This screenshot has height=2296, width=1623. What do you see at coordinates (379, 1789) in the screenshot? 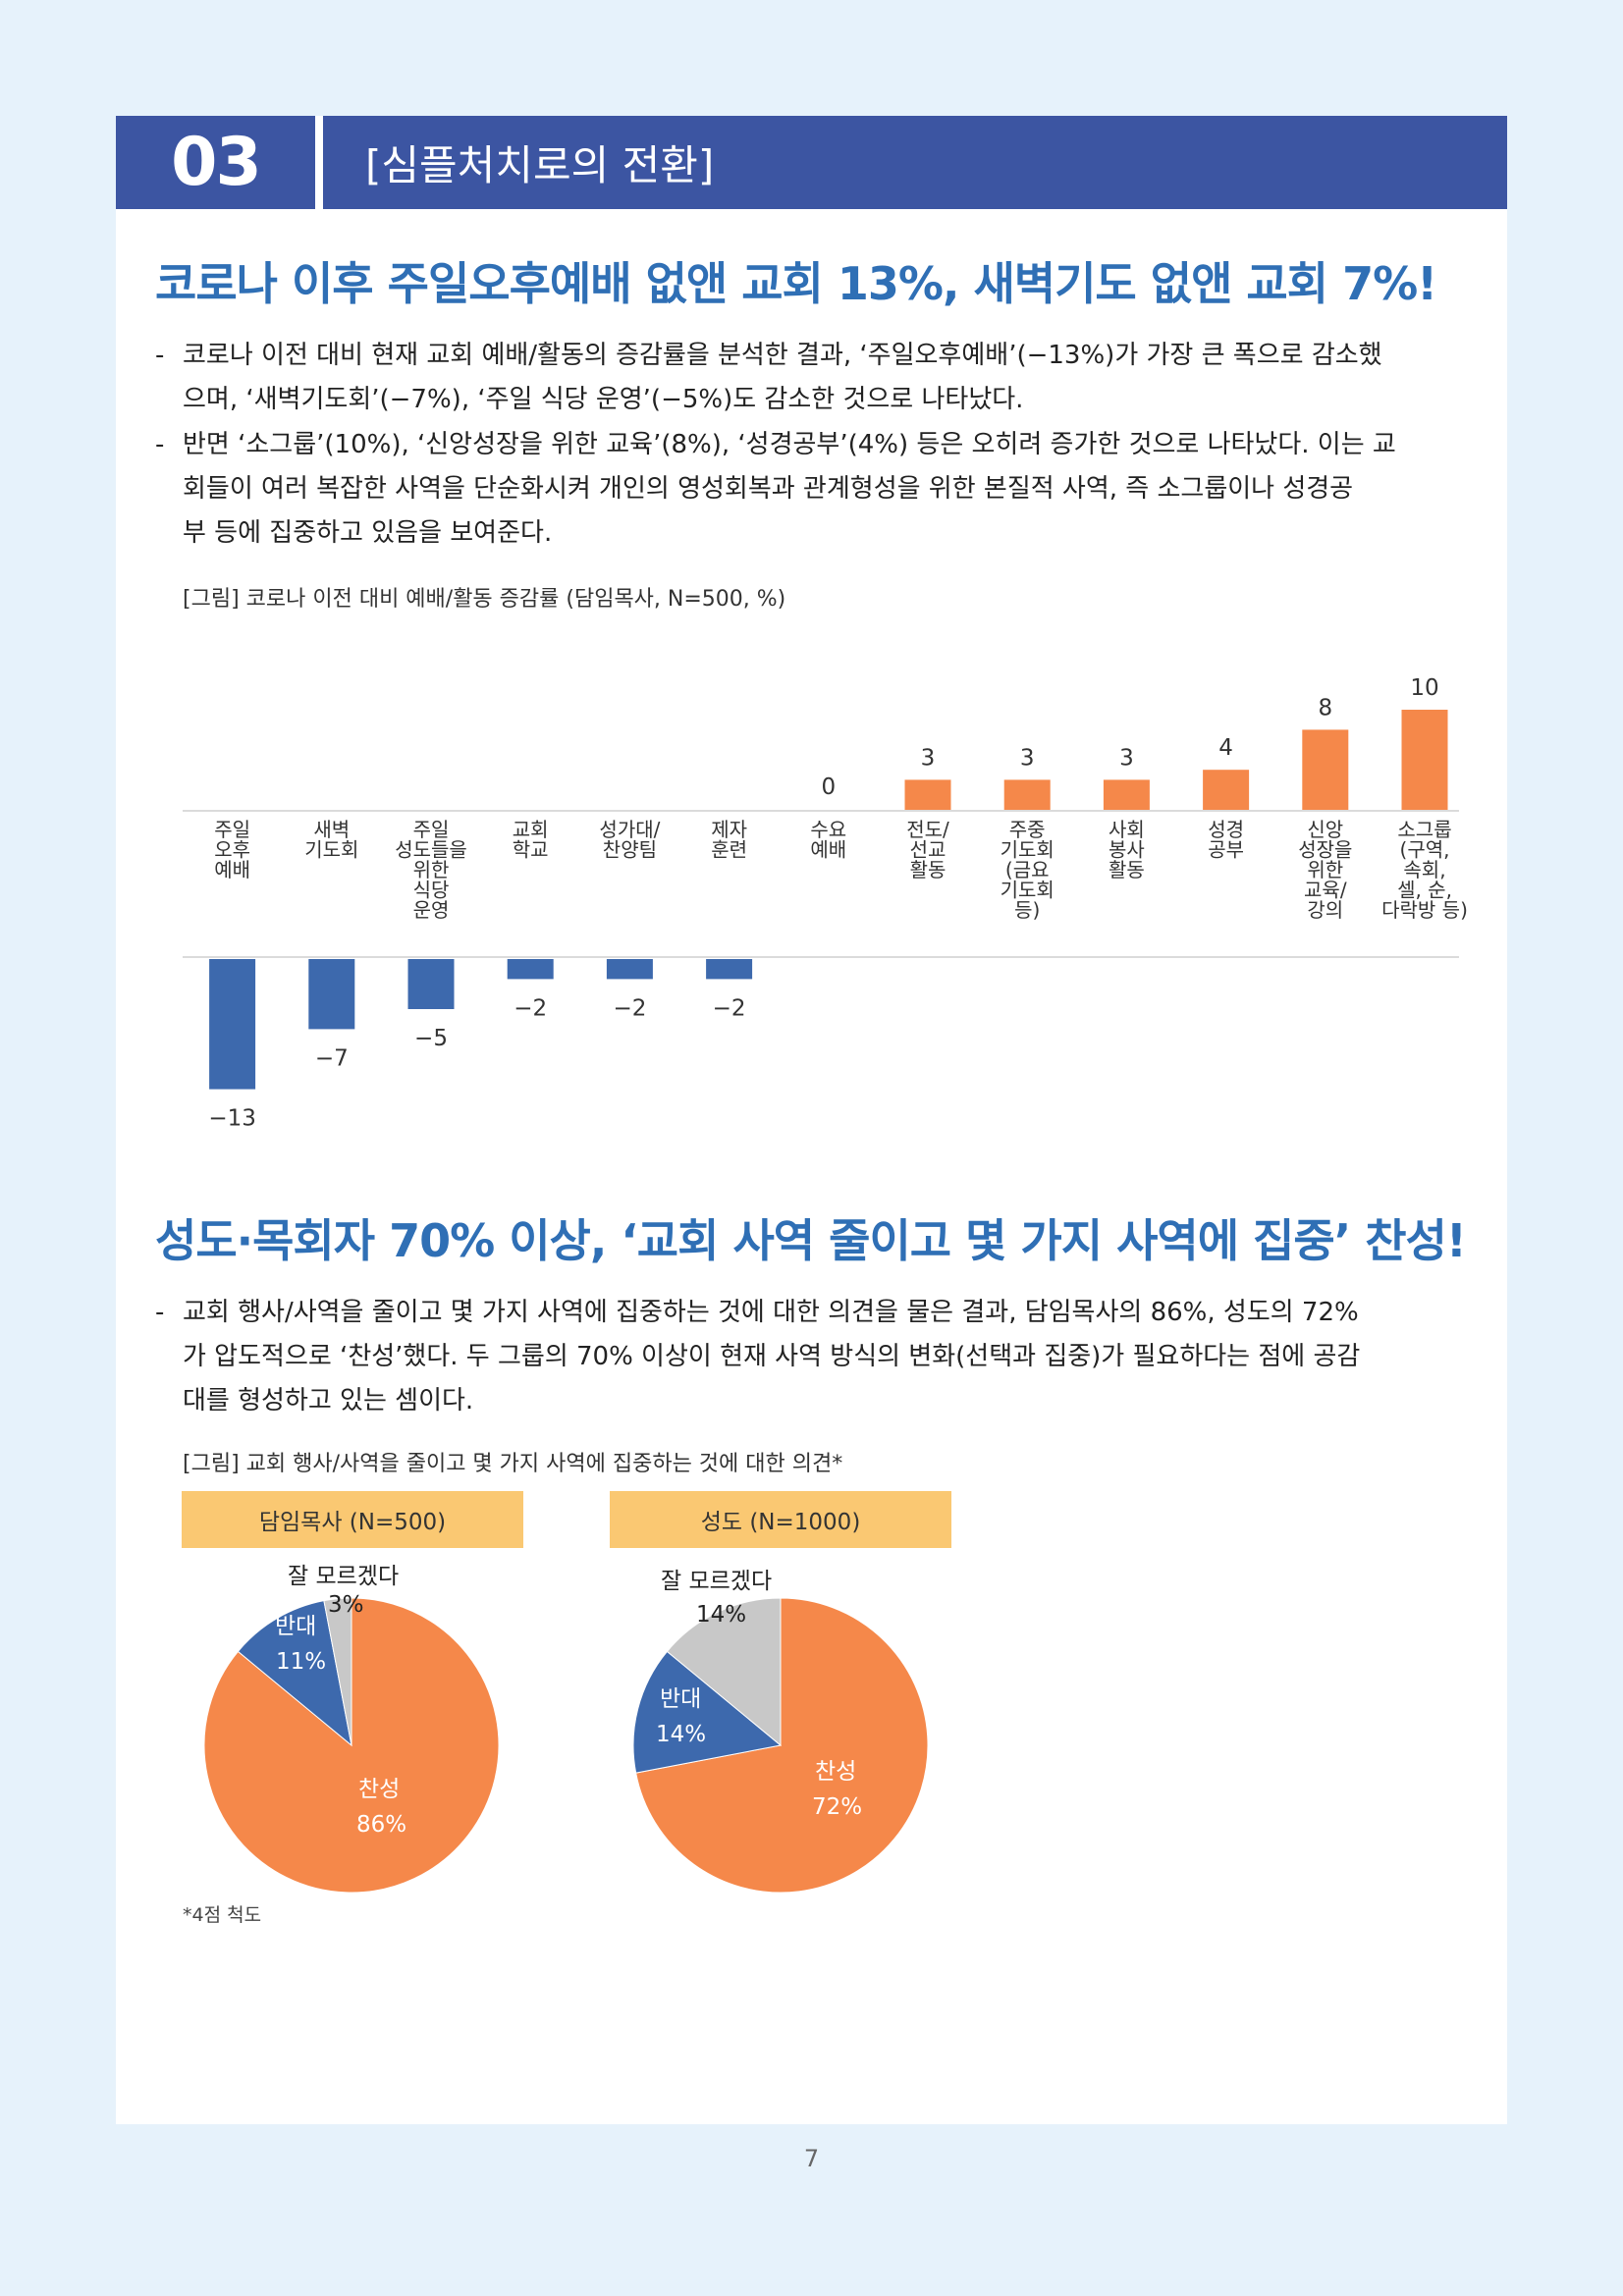
I see `pie1-favor-label: 찬성` at bounding box center [379, 1789].